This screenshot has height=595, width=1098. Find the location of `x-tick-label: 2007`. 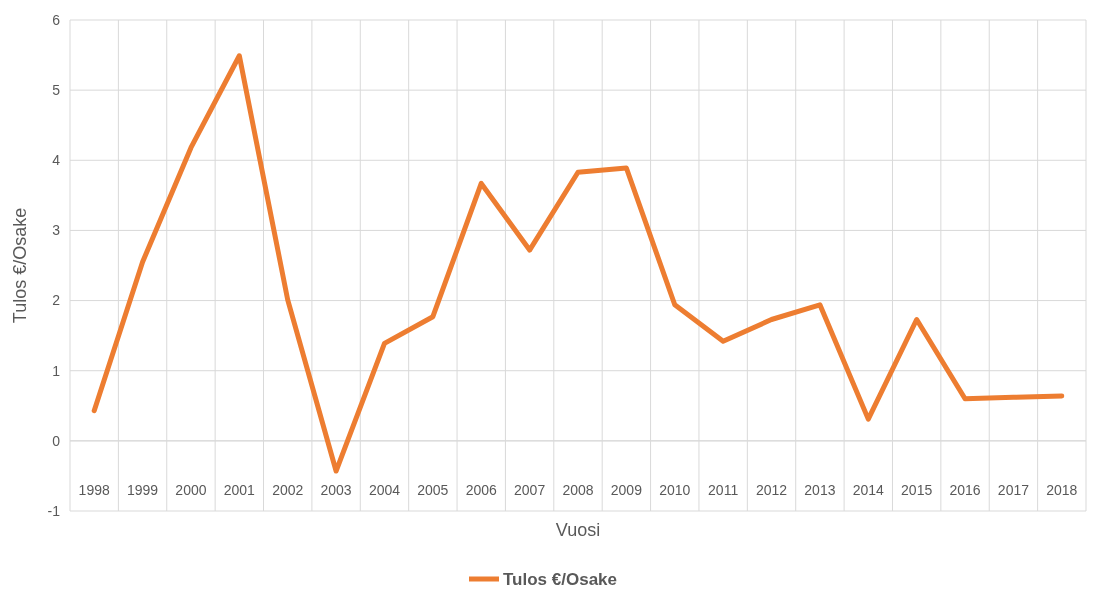

x-tick-label: 2007 is located at coordinates (530, 489).